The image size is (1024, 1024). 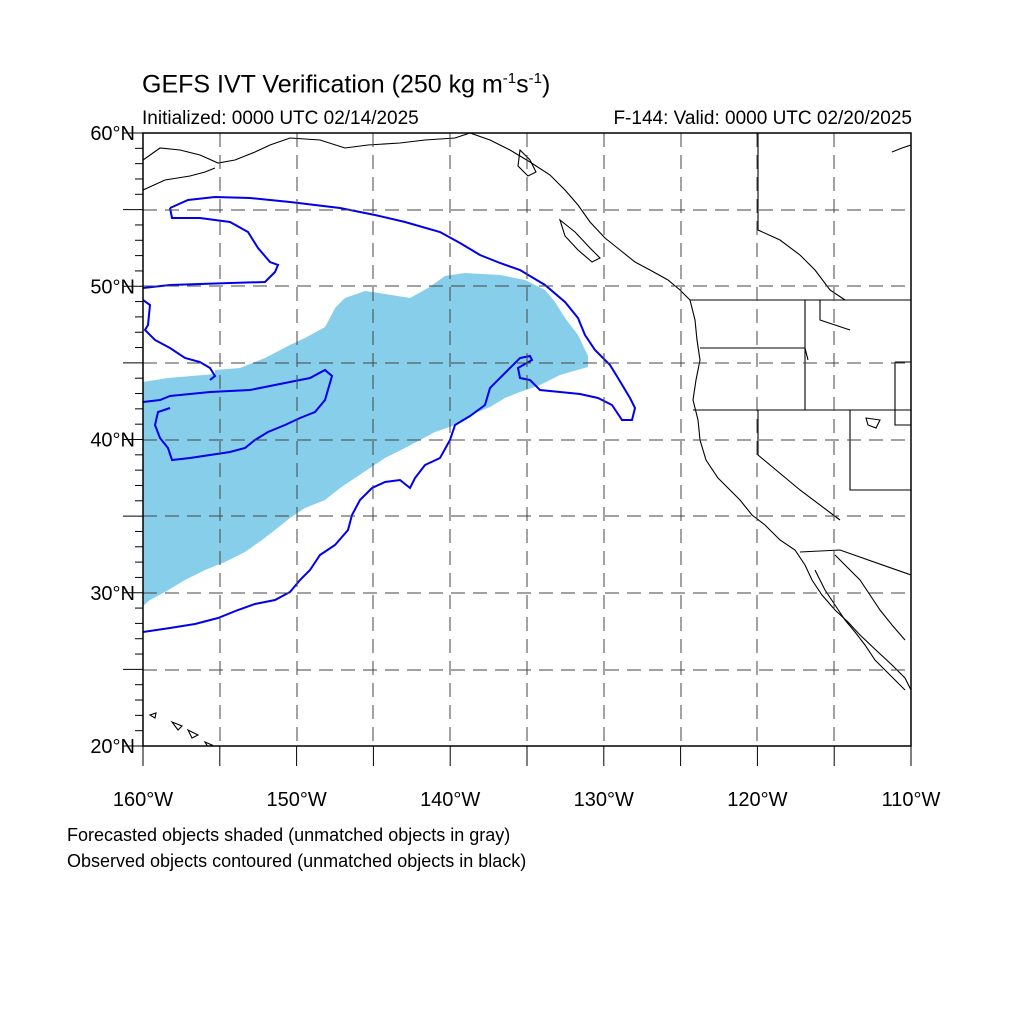 What do you see at coordinates (579, 240) in the screenshot?
I see `vancouver-island` at bounding box center [579, 240].